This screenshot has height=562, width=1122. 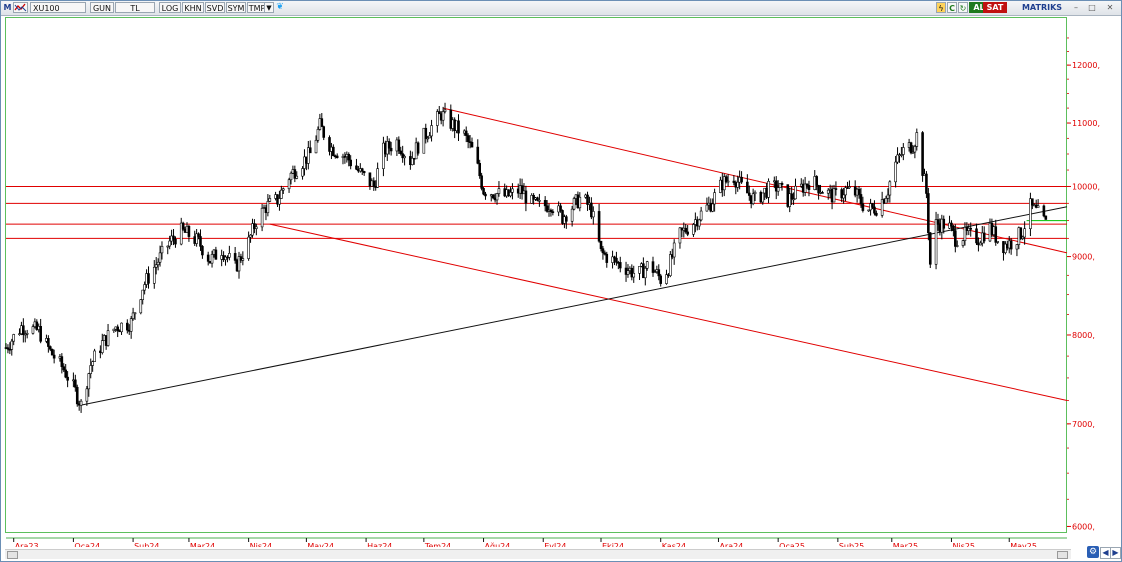 What do you see at coordinates (952, 7) in the screenshot?
I see `info-icon: C` at bounding box center [952, 7].